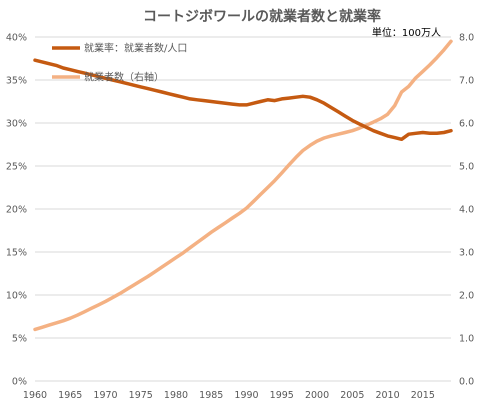 The height and width of the screenshot is (405, 479). Describe the element at coordinates (16, 253) in the screenshot. I see `left-tick-label: 15%` at that location.